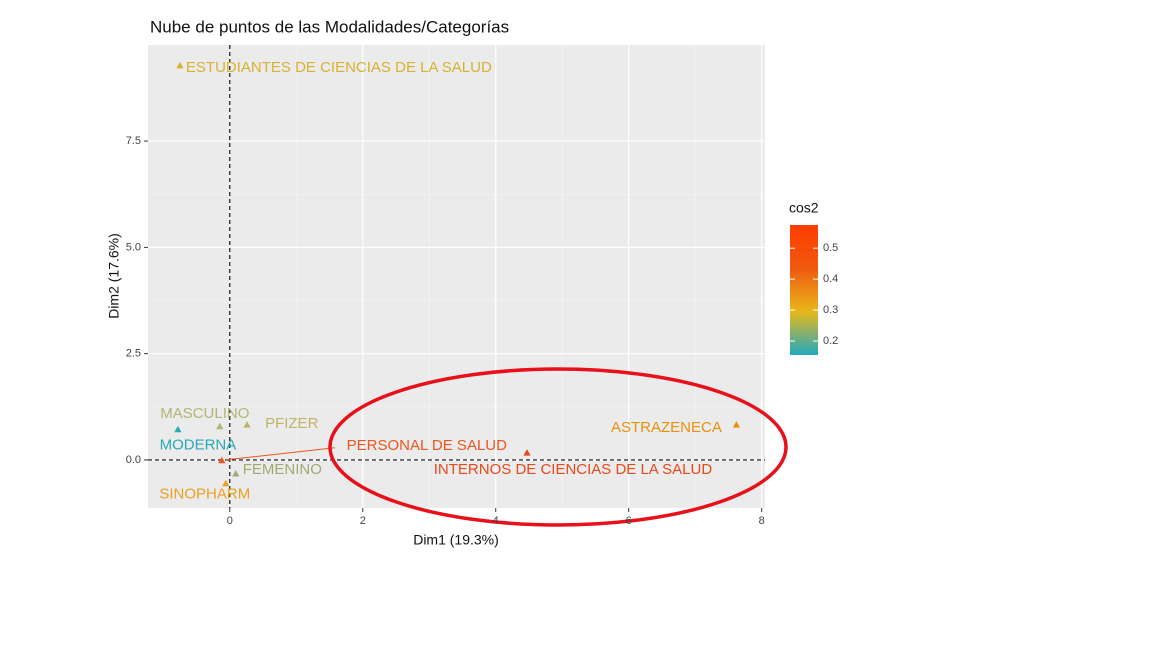  Describe the element at coordinates (133, 460) in the screenshot. I see `y-tick-label: 0.0` at that location.